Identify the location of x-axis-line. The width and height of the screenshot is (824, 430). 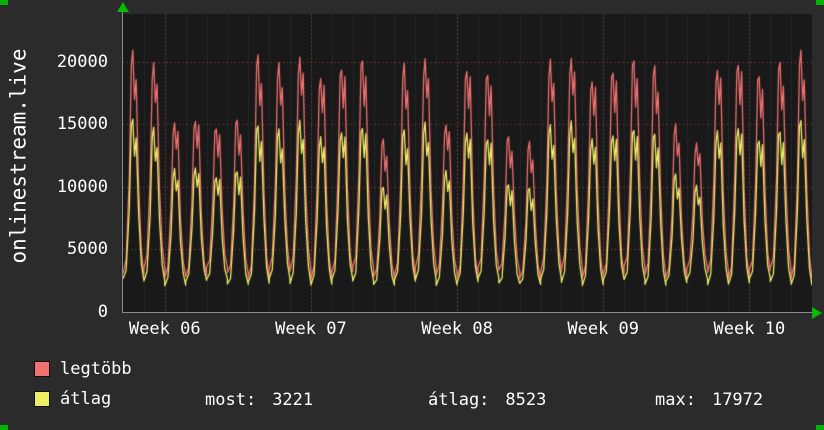
(468, 312).